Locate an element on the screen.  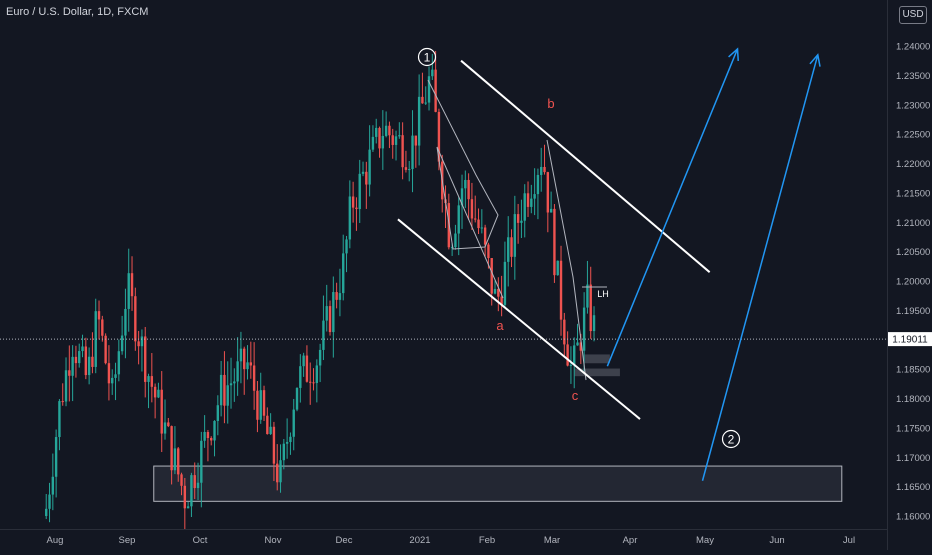
time-tick-label: Mar is located at coordinates (552, 540).